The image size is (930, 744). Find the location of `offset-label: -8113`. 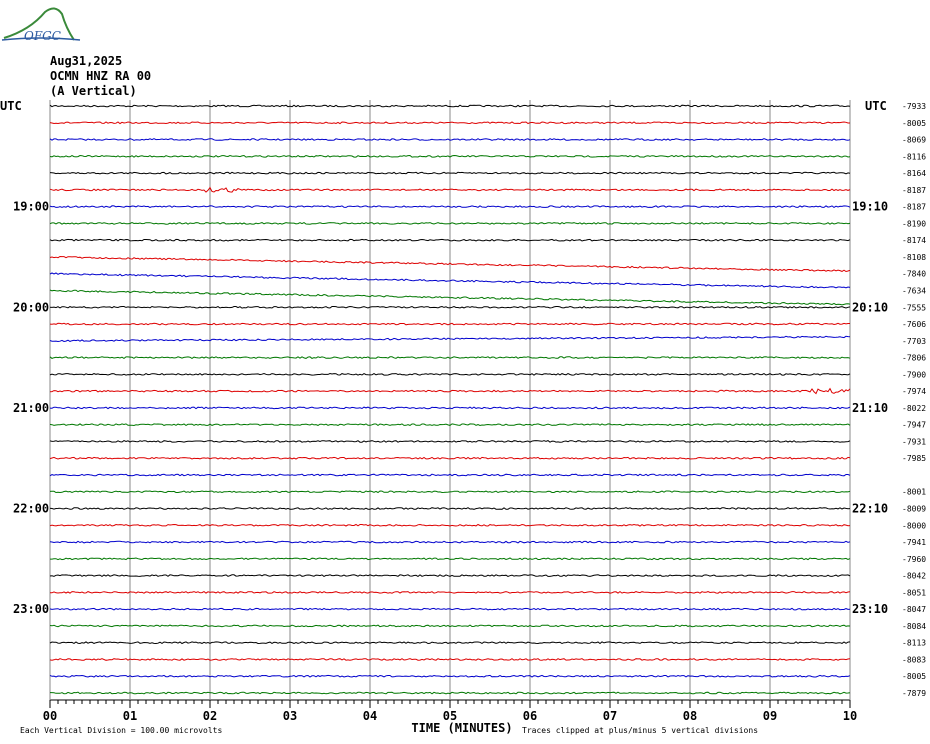

offset-label: -8113 is located at coordinates (914, 643).